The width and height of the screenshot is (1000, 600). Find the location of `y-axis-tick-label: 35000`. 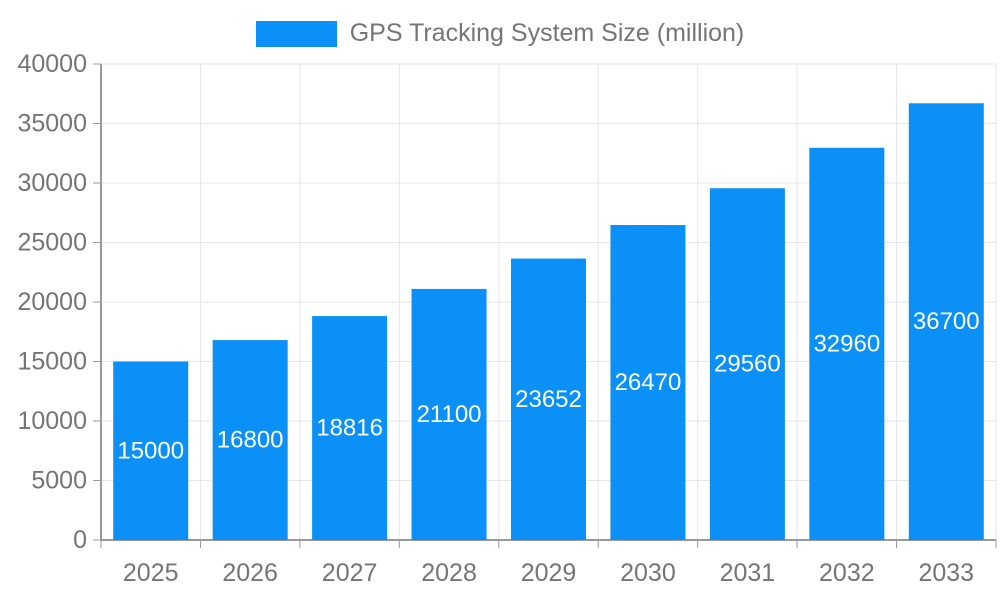

y-axis-tick-label: 35000 is located at coordinates (52, 124).